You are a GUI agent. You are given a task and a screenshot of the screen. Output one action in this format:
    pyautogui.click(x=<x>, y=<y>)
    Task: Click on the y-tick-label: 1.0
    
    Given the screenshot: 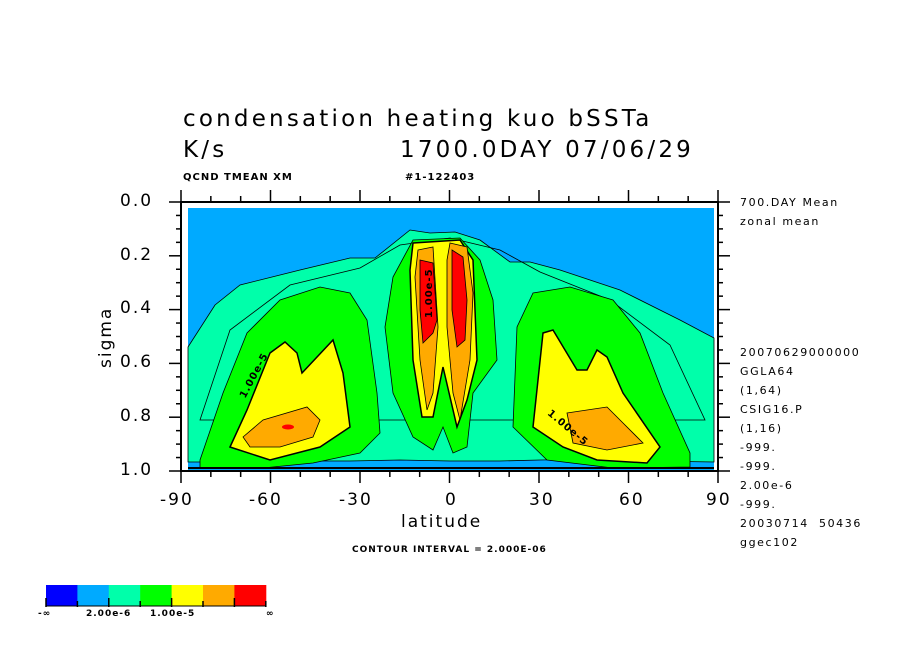 What is the action you would take?
    pyautogui.click(x=137, y=470)
    